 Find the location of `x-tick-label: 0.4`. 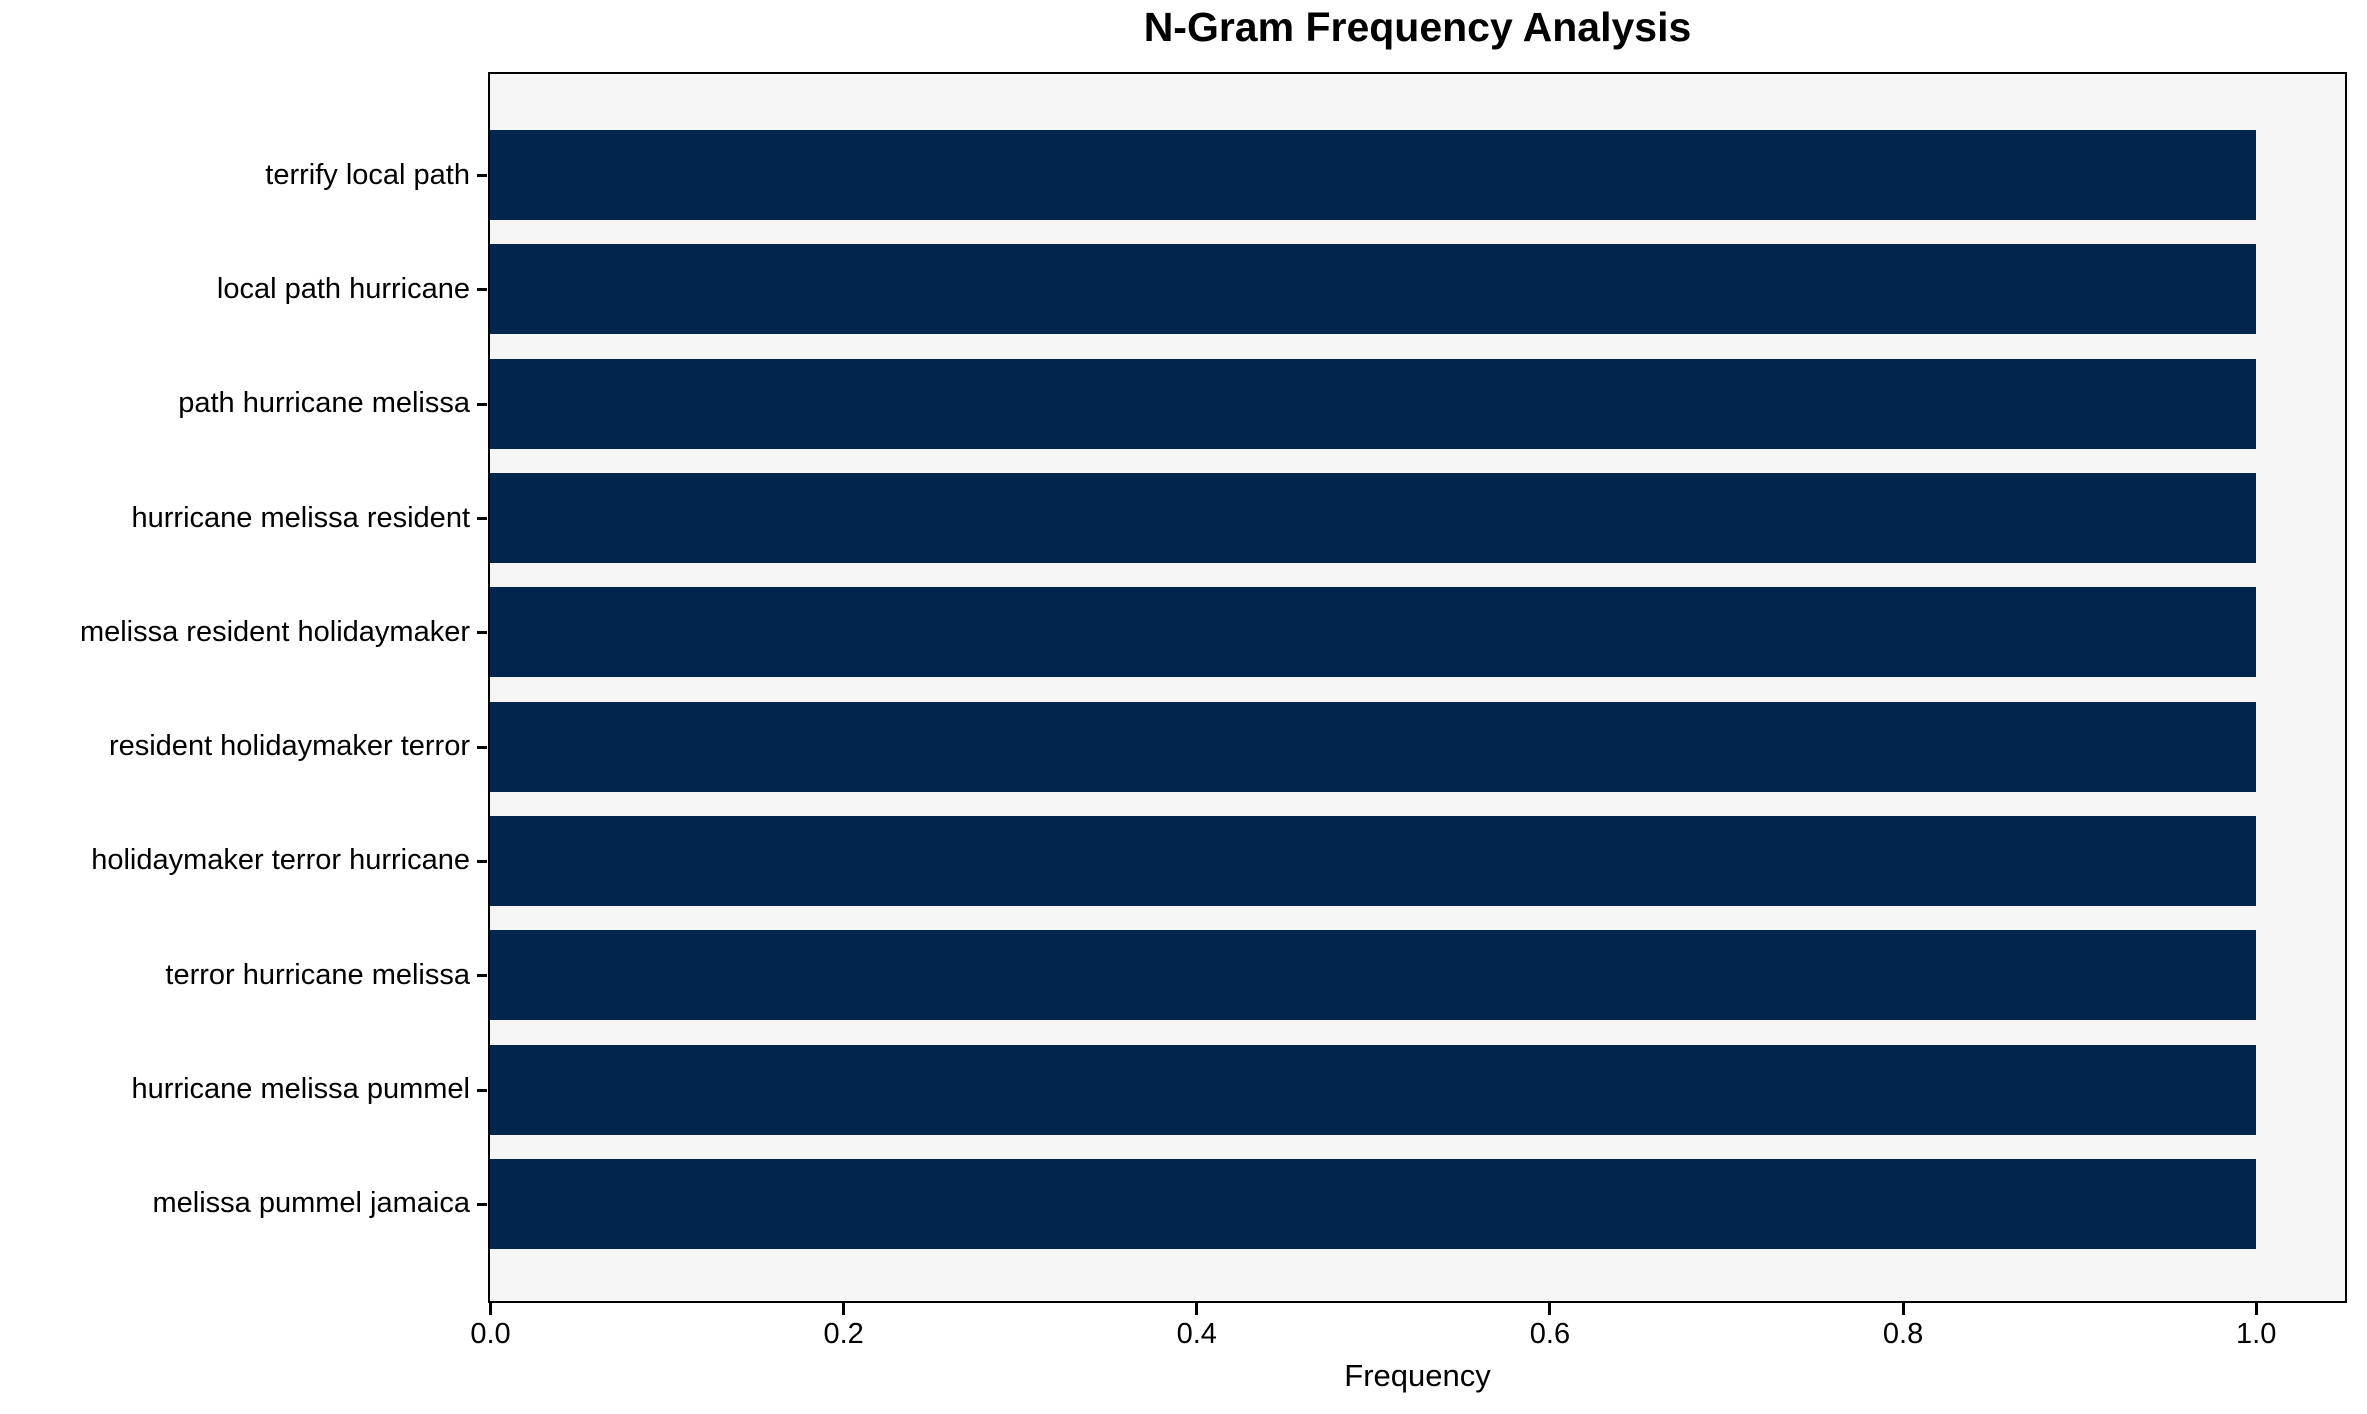

x-tick-label: 0.4 is located at coordinates (1196, 1334).